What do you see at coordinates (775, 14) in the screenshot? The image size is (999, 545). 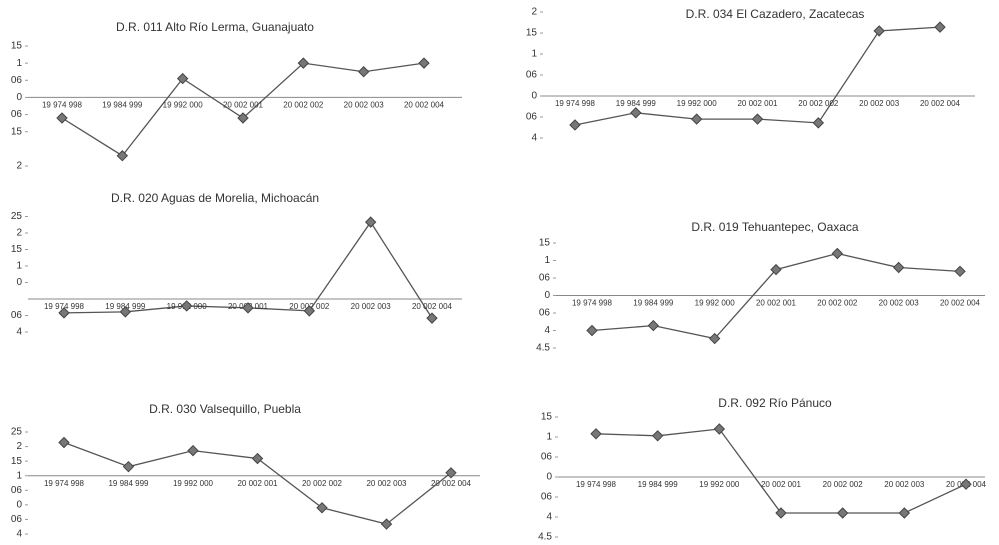 I see `chart-title: D.R. 034 El Cazadero, Zacatecas` at bounding box center [775, 14].